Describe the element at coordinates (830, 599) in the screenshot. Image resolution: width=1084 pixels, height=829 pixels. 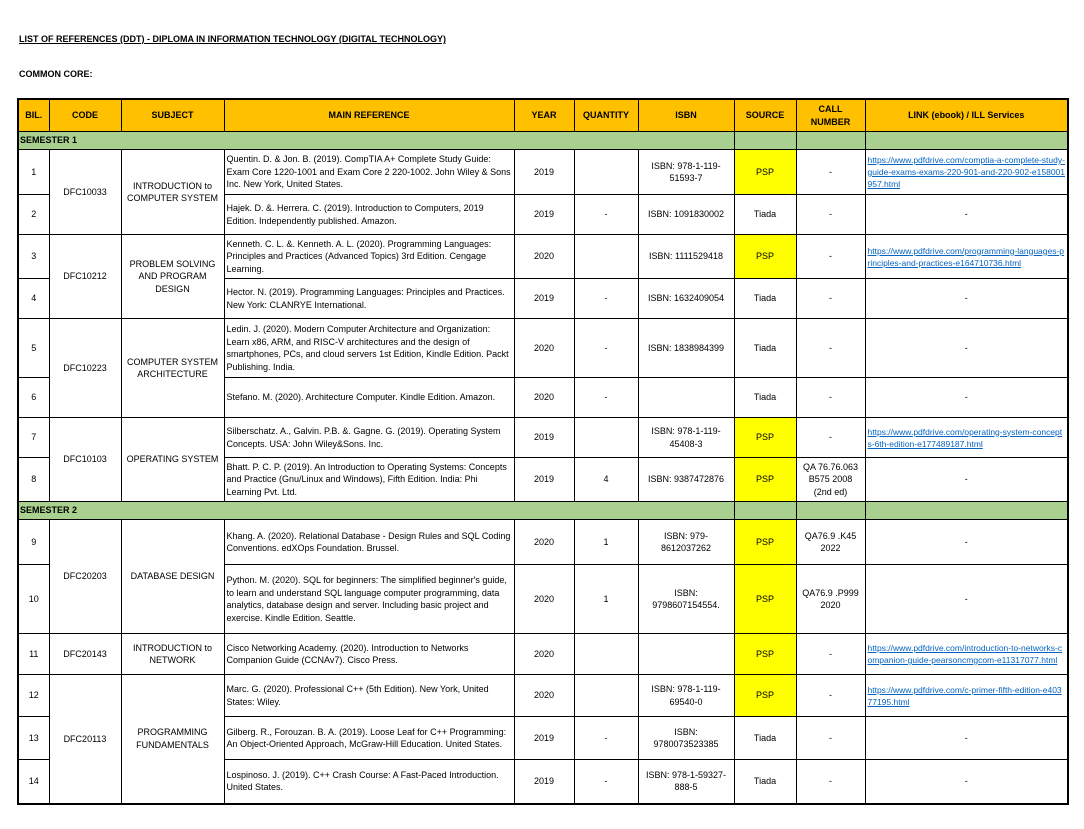
I see `call-number-cell: QA76.9 .P999 2020` at that location.